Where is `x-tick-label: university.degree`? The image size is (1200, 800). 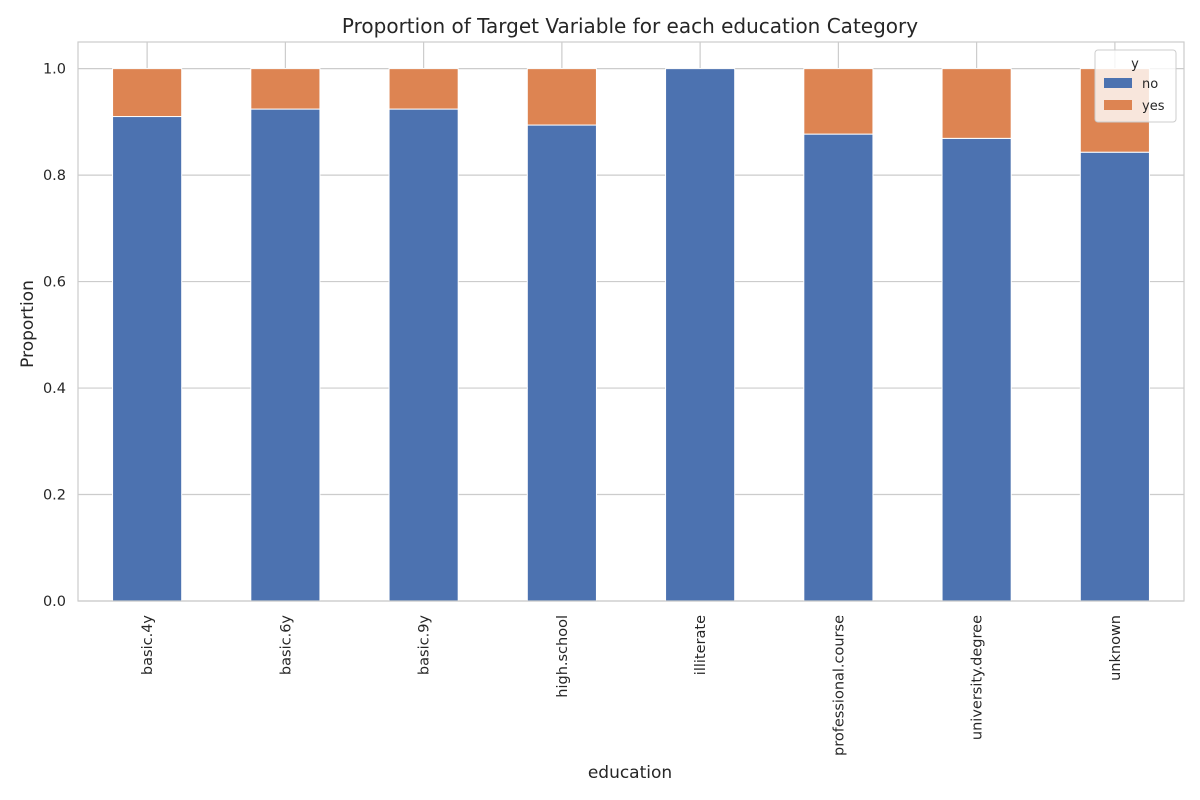
x-tick-label: university.degree is located at coordinates (978, 677).